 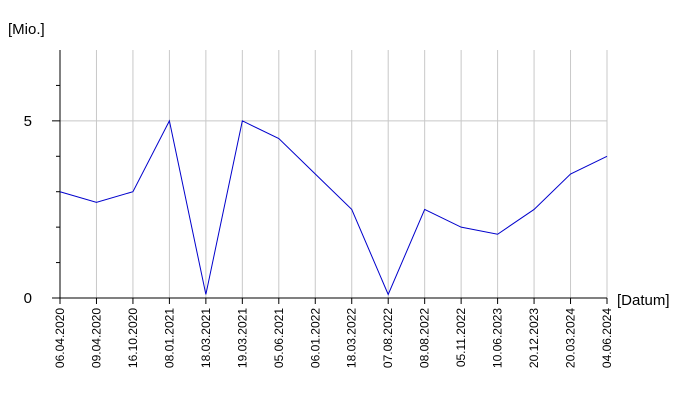 What do you see at coordinates (461, 337) in the screenshot?
I see `x-tick-label: 05.11.2022` at bounding box center [461, 337].